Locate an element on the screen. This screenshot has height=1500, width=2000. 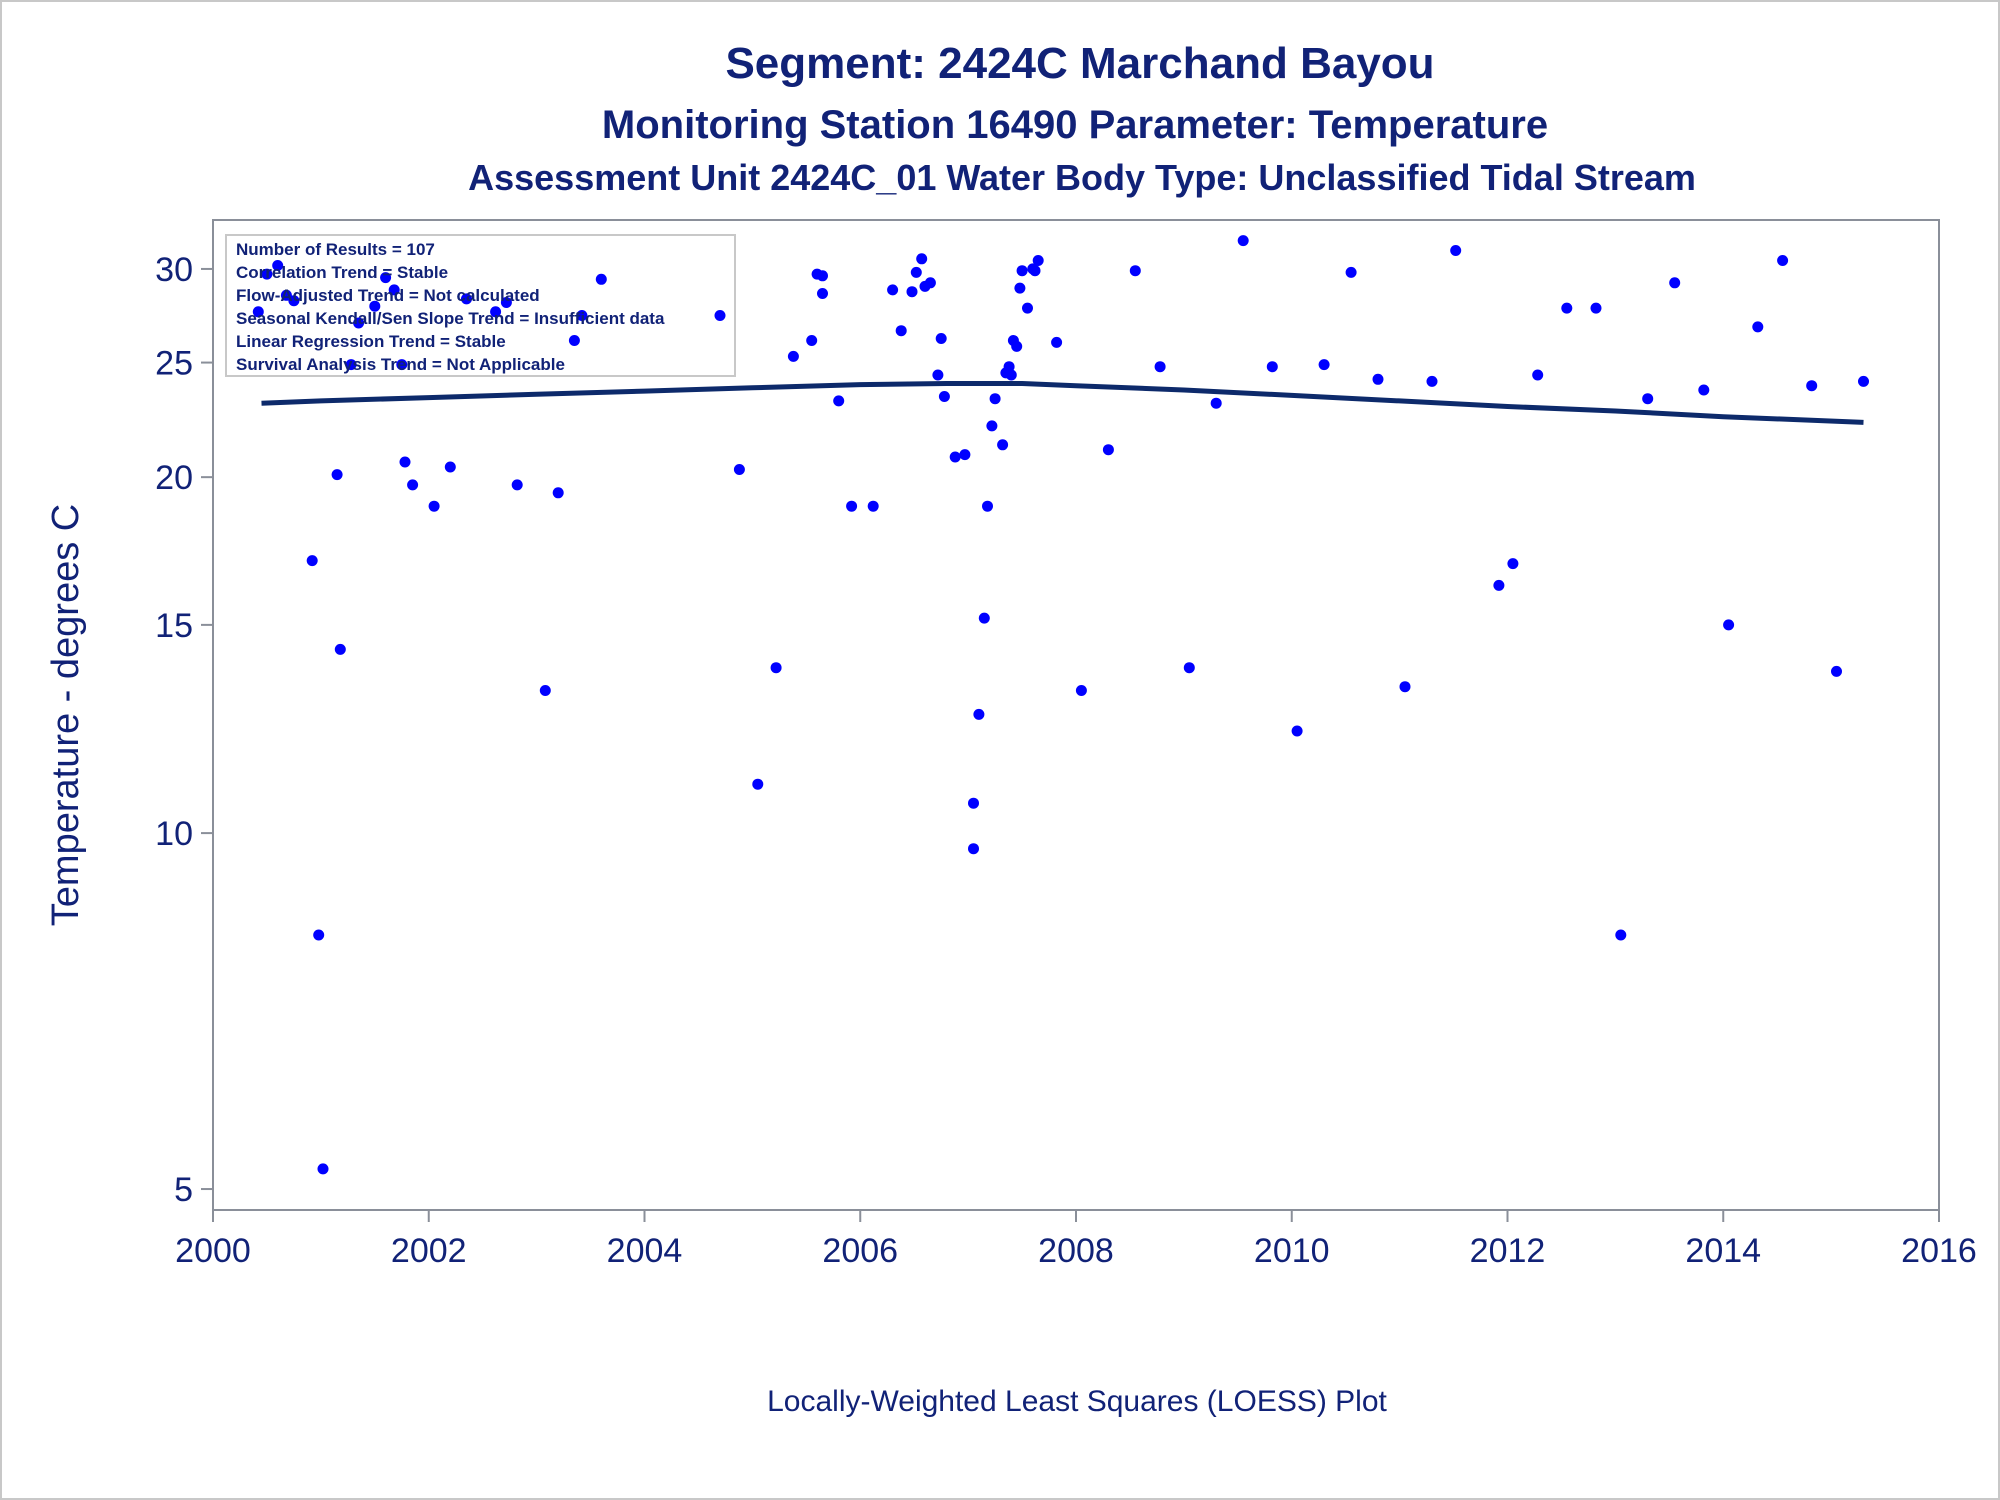
x-tick-label: 2014 is located at coordinates (1723, 1251).